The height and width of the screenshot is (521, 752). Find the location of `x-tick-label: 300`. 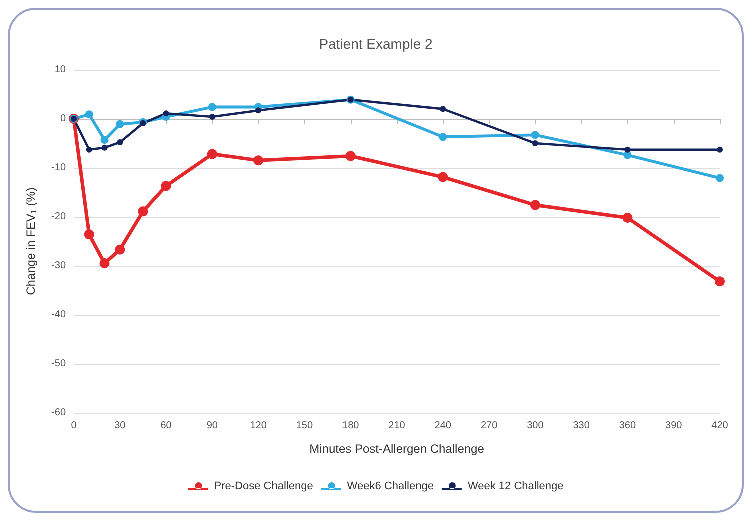

x-tick-label: 300 is located at coordinates (535, 426).